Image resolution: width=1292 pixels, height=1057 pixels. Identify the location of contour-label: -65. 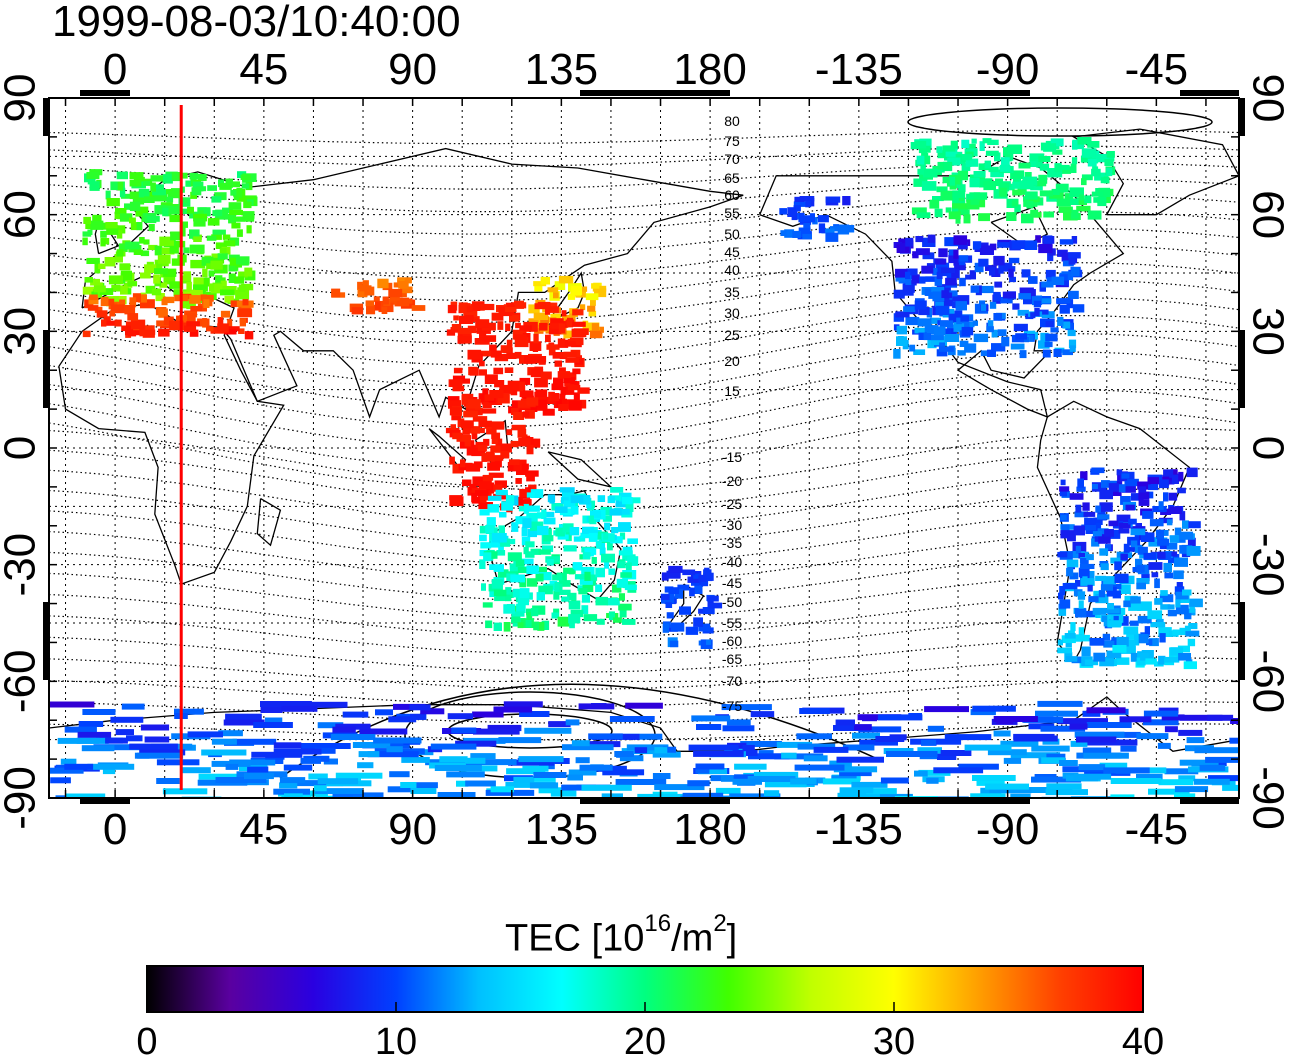
(732, 659).